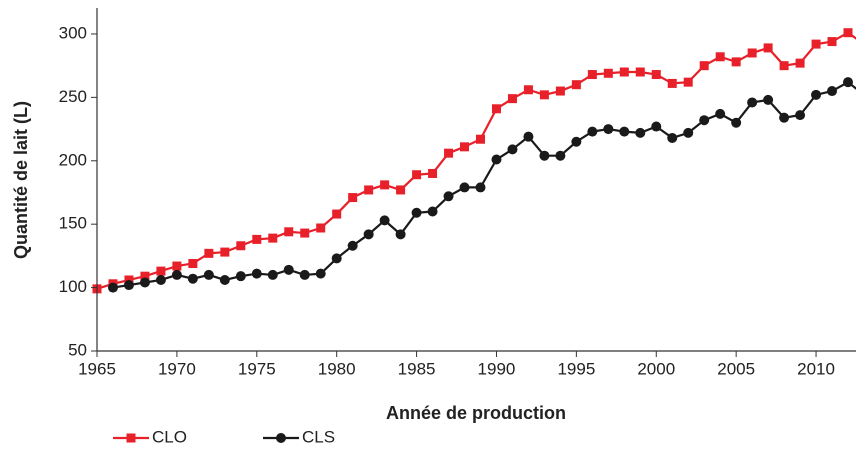 The image size is (856, 455). What do you see at coordinates (97, 368) in the screenshot?
I see `x-tick-label: 1965` at bounding box center [97, 368].